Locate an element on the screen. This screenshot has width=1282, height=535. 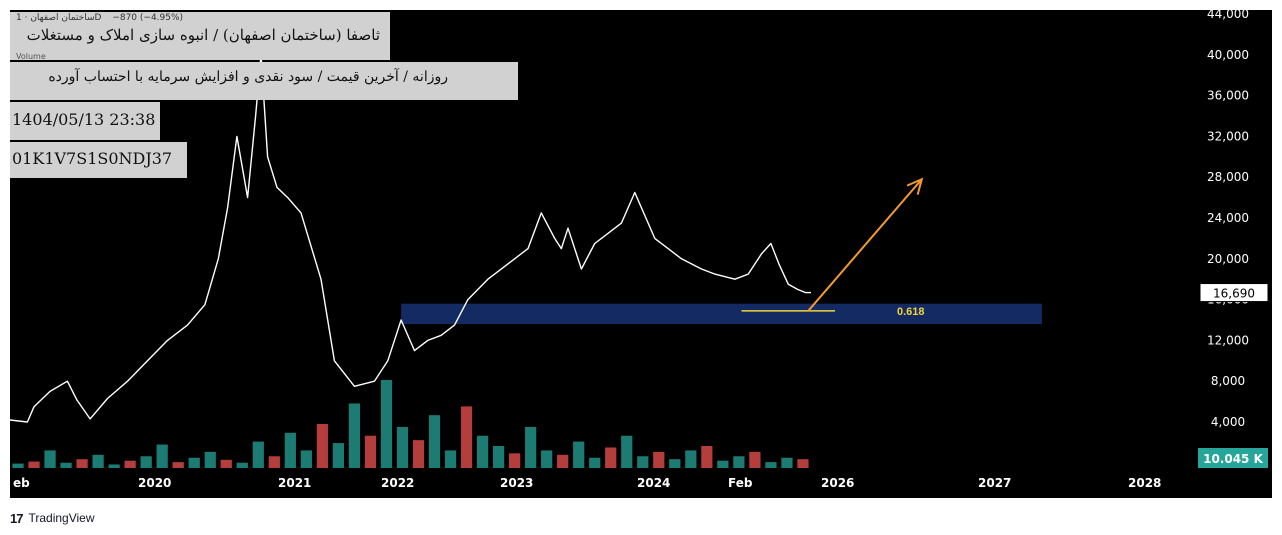
x-tick-label: 2020 is located at coordinates (154, 483).